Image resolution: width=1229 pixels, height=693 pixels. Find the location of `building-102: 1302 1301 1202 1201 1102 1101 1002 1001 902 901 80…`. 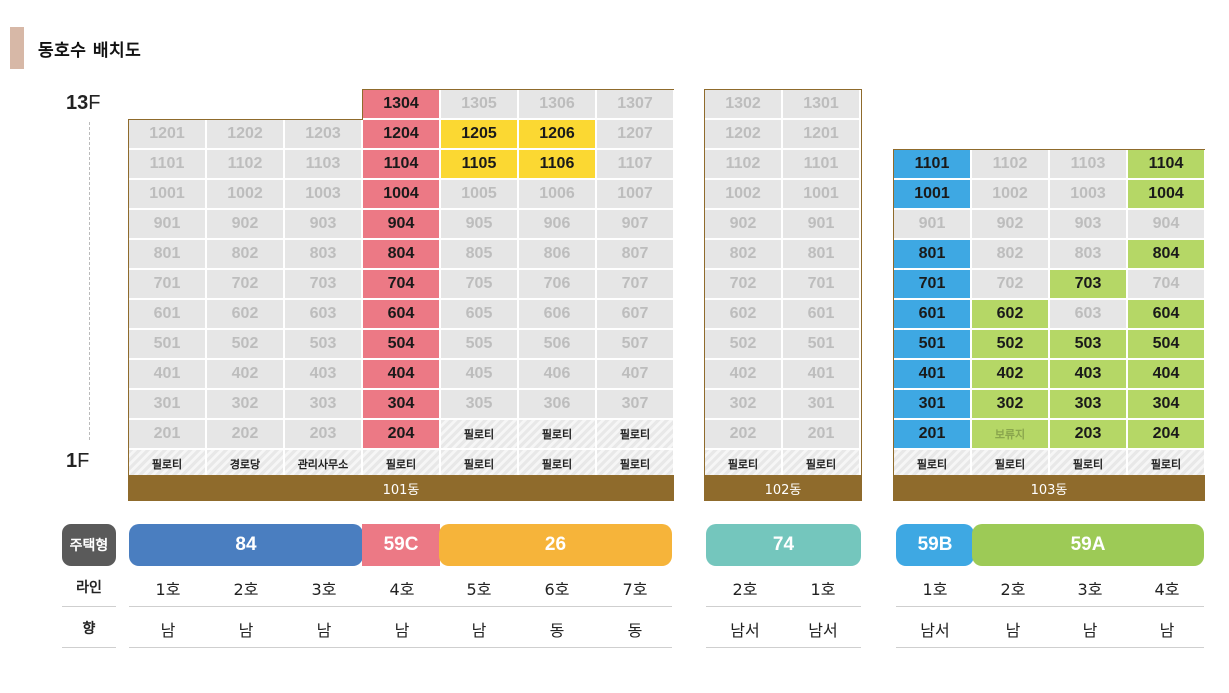

building-102: 1302 1301 1202 1201 1102 1101 1002 1001 902 901 80… is located at coordinates (783, 295).